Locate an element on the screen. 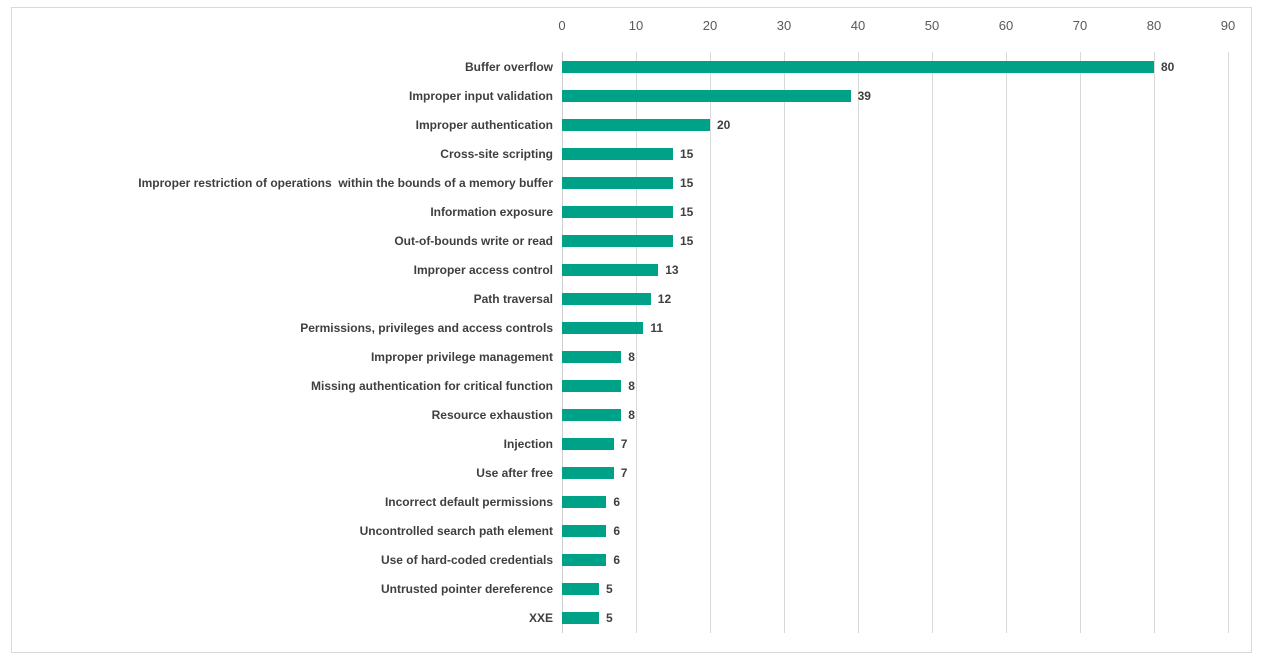  bar-row: Incorrect default permissions 6 is located at coordinates (631, 502).